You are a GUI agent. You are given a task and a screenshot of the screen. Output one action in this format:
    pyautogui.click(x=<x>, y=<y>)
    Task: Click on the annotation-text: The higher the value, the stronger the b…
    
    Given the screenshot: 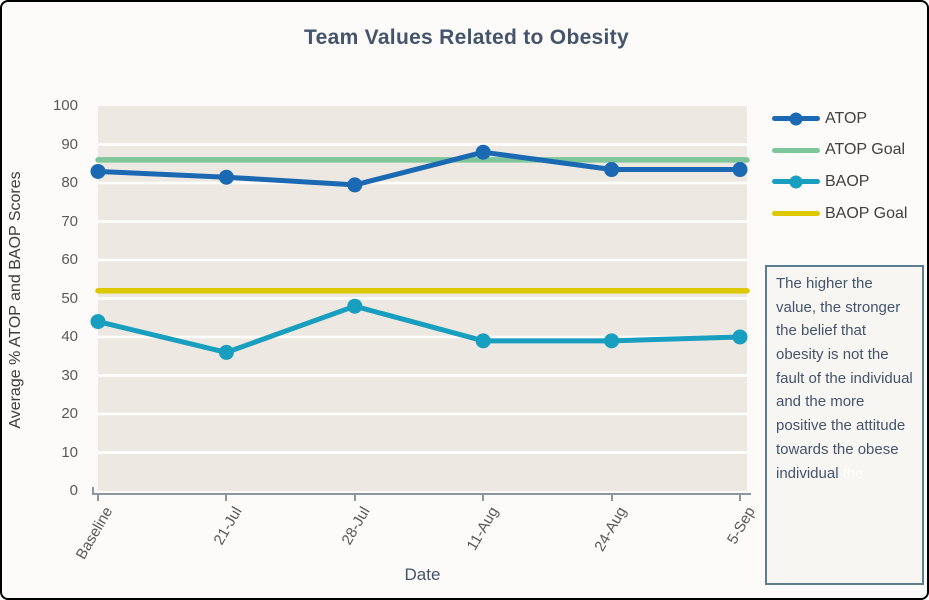 What is the action you would take?
    pyautogui.click(x=844, y=378)
    